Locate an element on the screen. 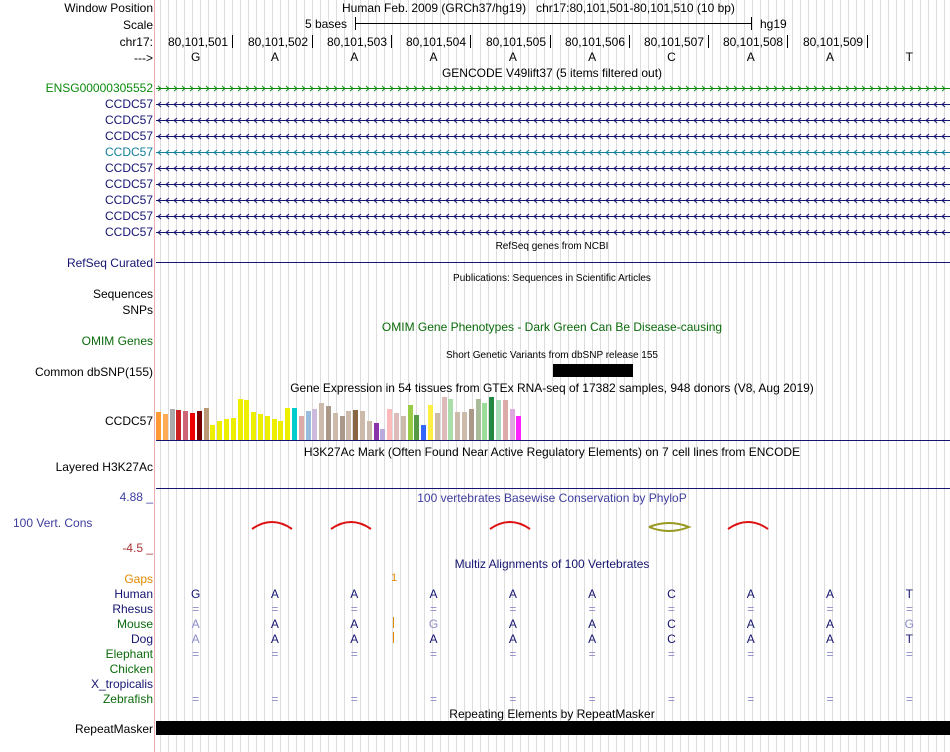  transcript-label: ENSG00000305552 is located at coordinates (99, 88).